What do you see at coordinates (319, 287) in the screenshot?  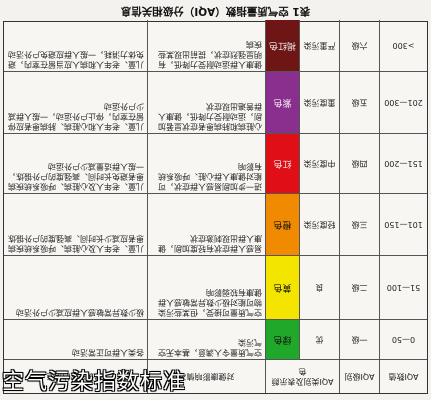 I see `aqi-category: 良` at bounding box center [319, 287].